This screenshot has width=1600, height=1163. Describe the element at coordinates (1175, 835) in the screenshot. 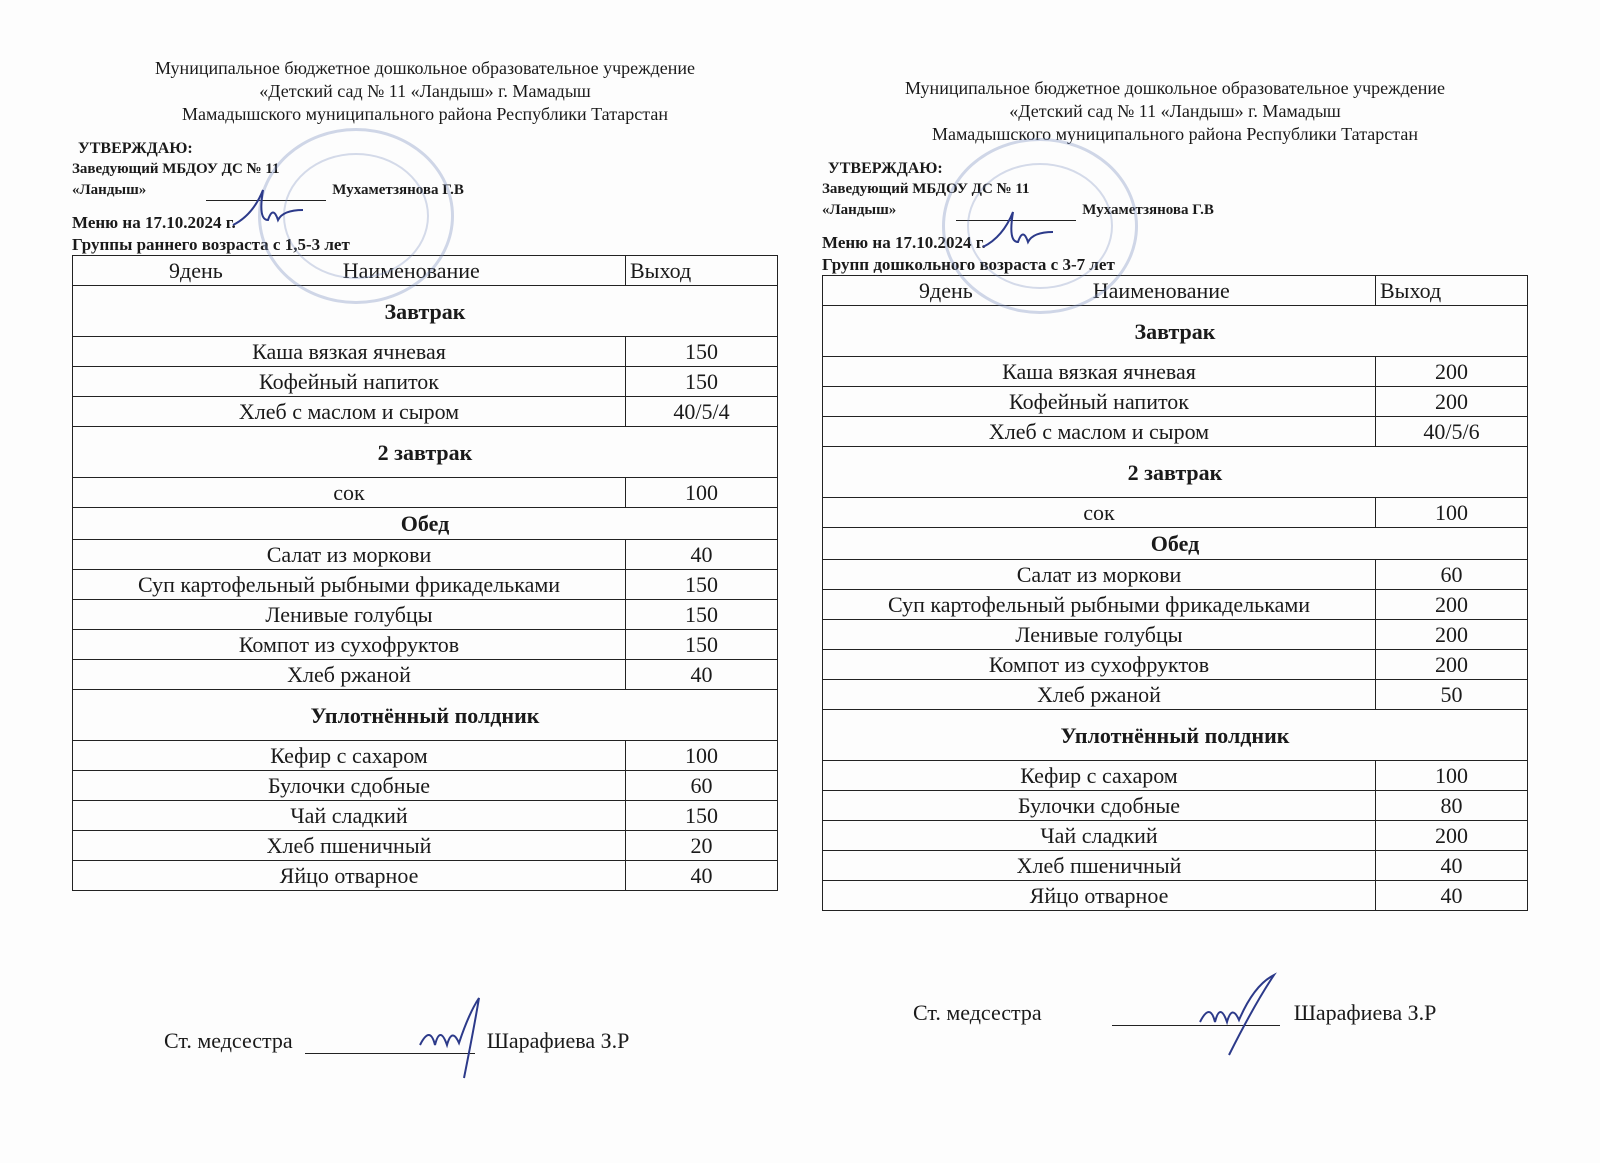

I see `table-row: Чай сладкий 200` at that location.